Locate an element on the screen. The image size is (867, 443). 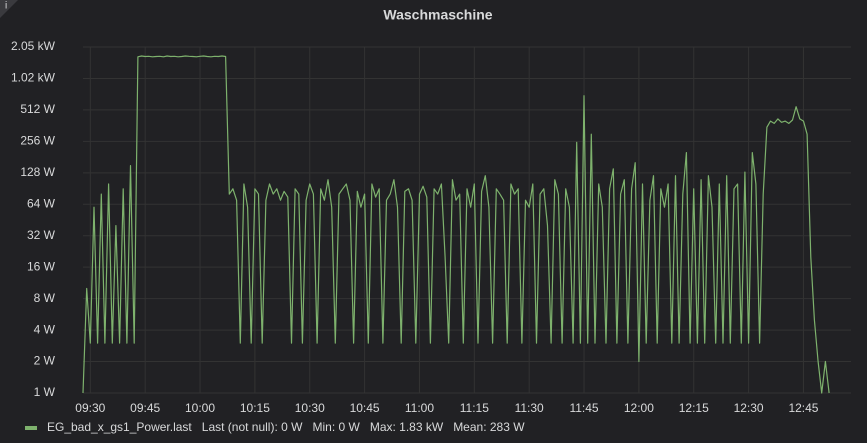
x-tick-label: 10:15 is located at coordinates (255, 408).